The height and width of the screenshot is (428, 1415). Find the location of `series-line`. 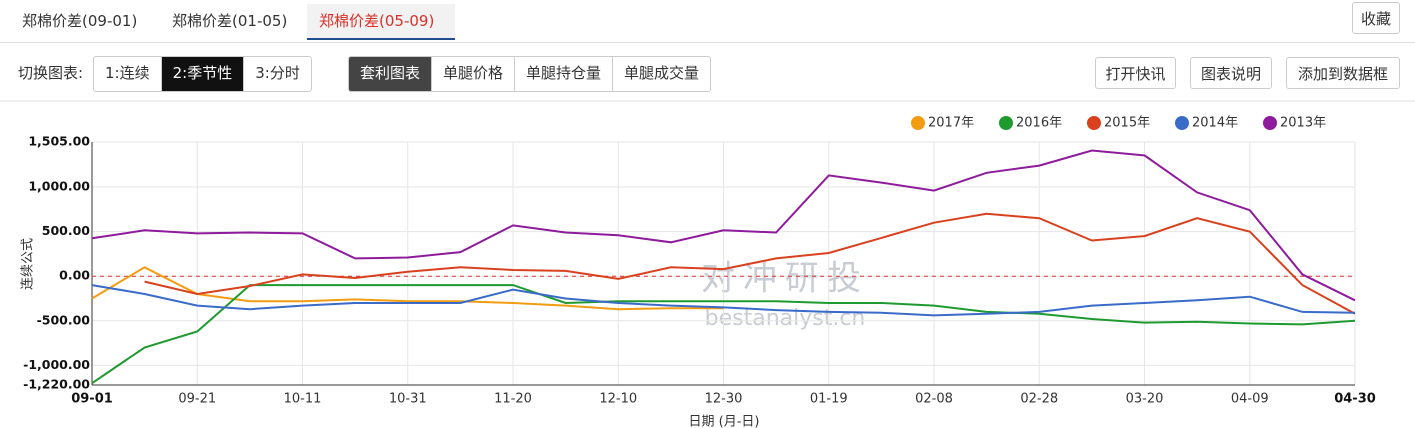

series-line is located at coordinates (723, 300).